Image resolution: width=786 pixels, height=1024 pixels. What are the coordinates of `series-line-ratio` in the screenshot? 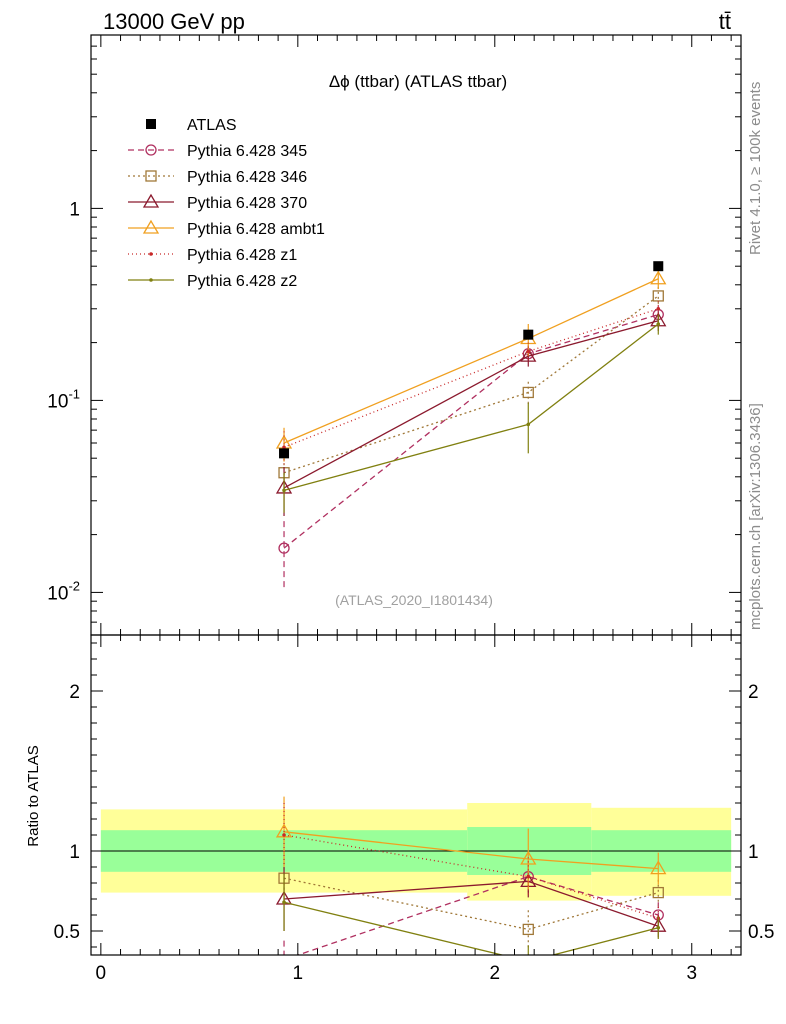 It's located at (471, 928).